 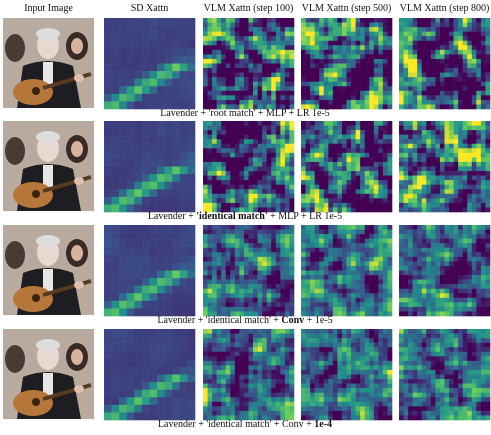 I want to click on hair, so click(x=48, y=137).